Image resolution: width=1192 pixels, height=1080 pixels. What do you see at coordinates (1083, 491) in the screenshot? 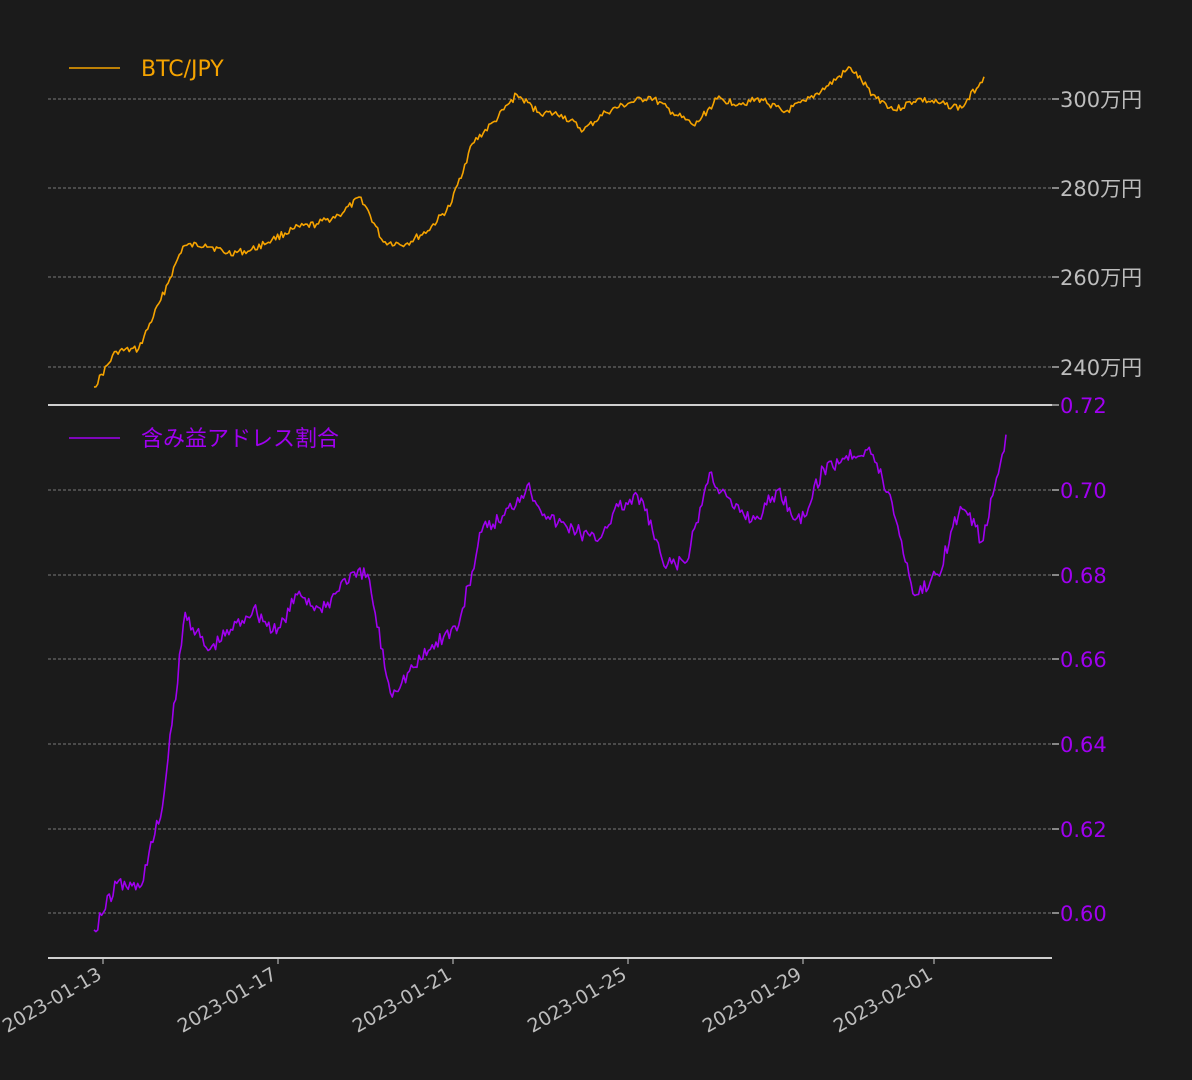
I see `y-tick-label: 0.70` at bounding box center [1083, 491].